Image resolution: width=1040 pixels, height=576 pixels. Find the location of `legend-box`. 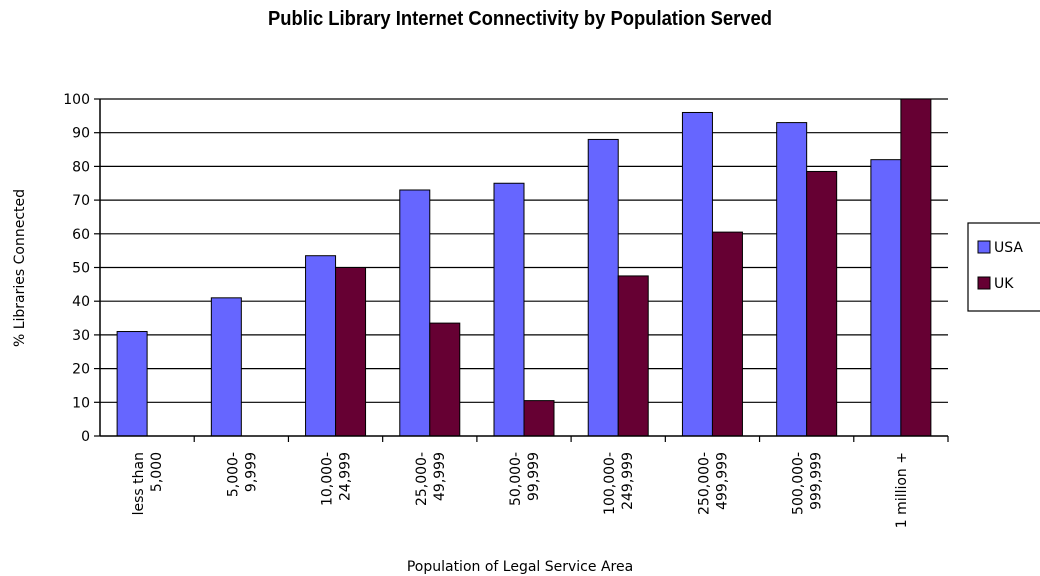

legend-box is located at coordinates (1004, 267).